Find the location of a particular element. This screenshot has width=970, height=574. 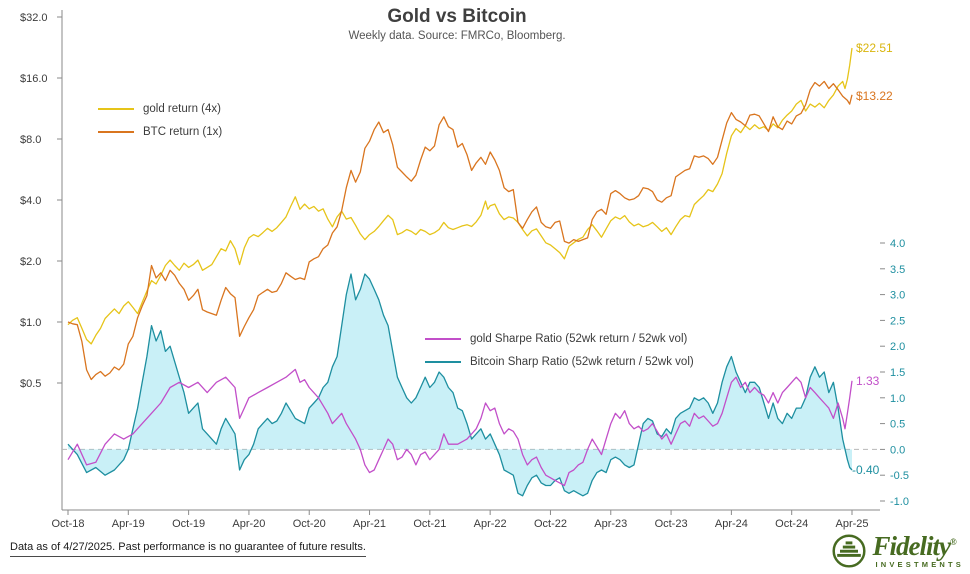

right-axis-label: 3.0 is located at coordinates (897, 296).